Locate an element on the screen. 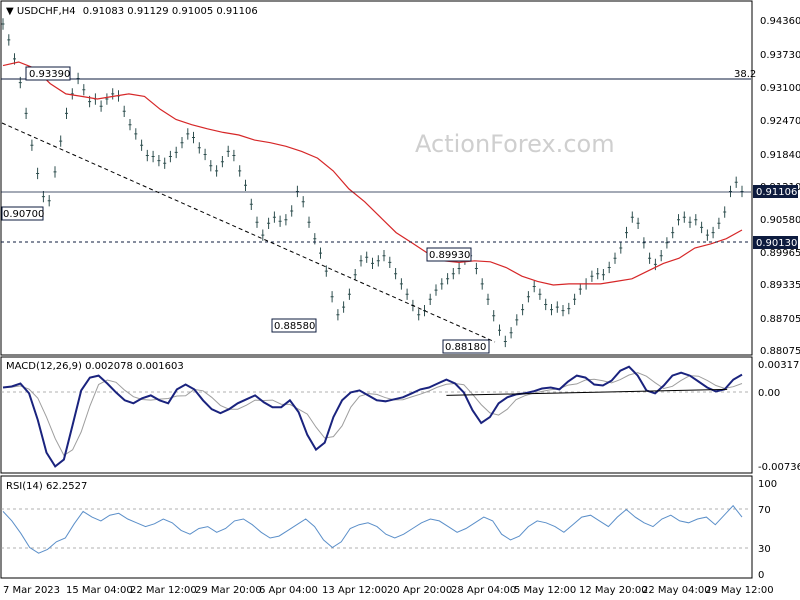 The image size is (800, 600). callout-label: 0.88180 is located at coordinates (465, 347).